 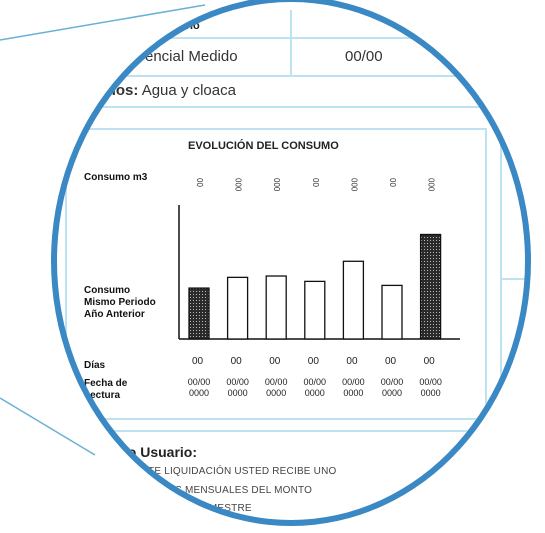 I want to click on leader-line-top, so click(x=103, y=22).